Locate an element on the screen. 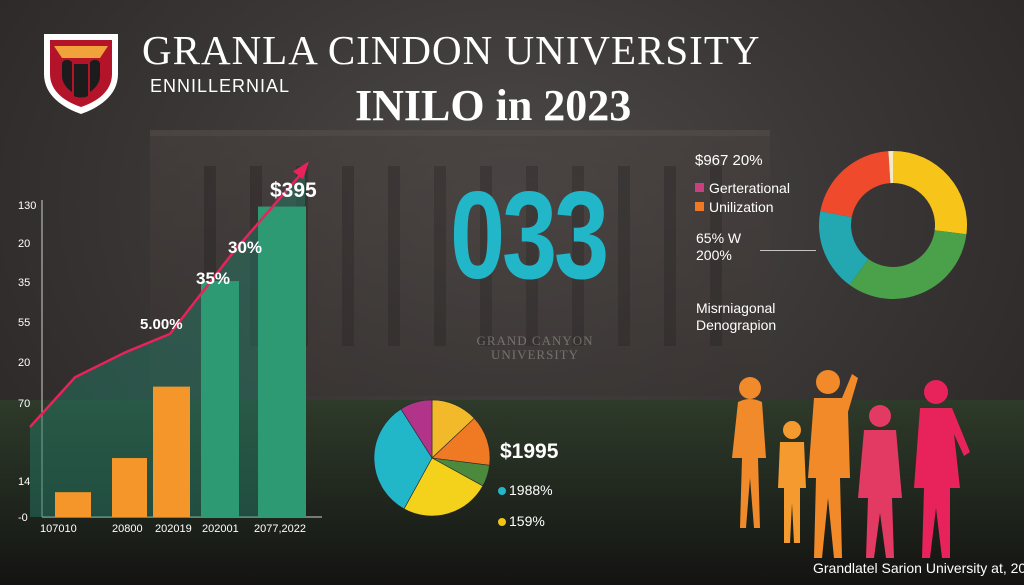 The width and height of the screenshot is (1024, 585). right-note-line-1: 65% W is located at coordinates (719, 238).